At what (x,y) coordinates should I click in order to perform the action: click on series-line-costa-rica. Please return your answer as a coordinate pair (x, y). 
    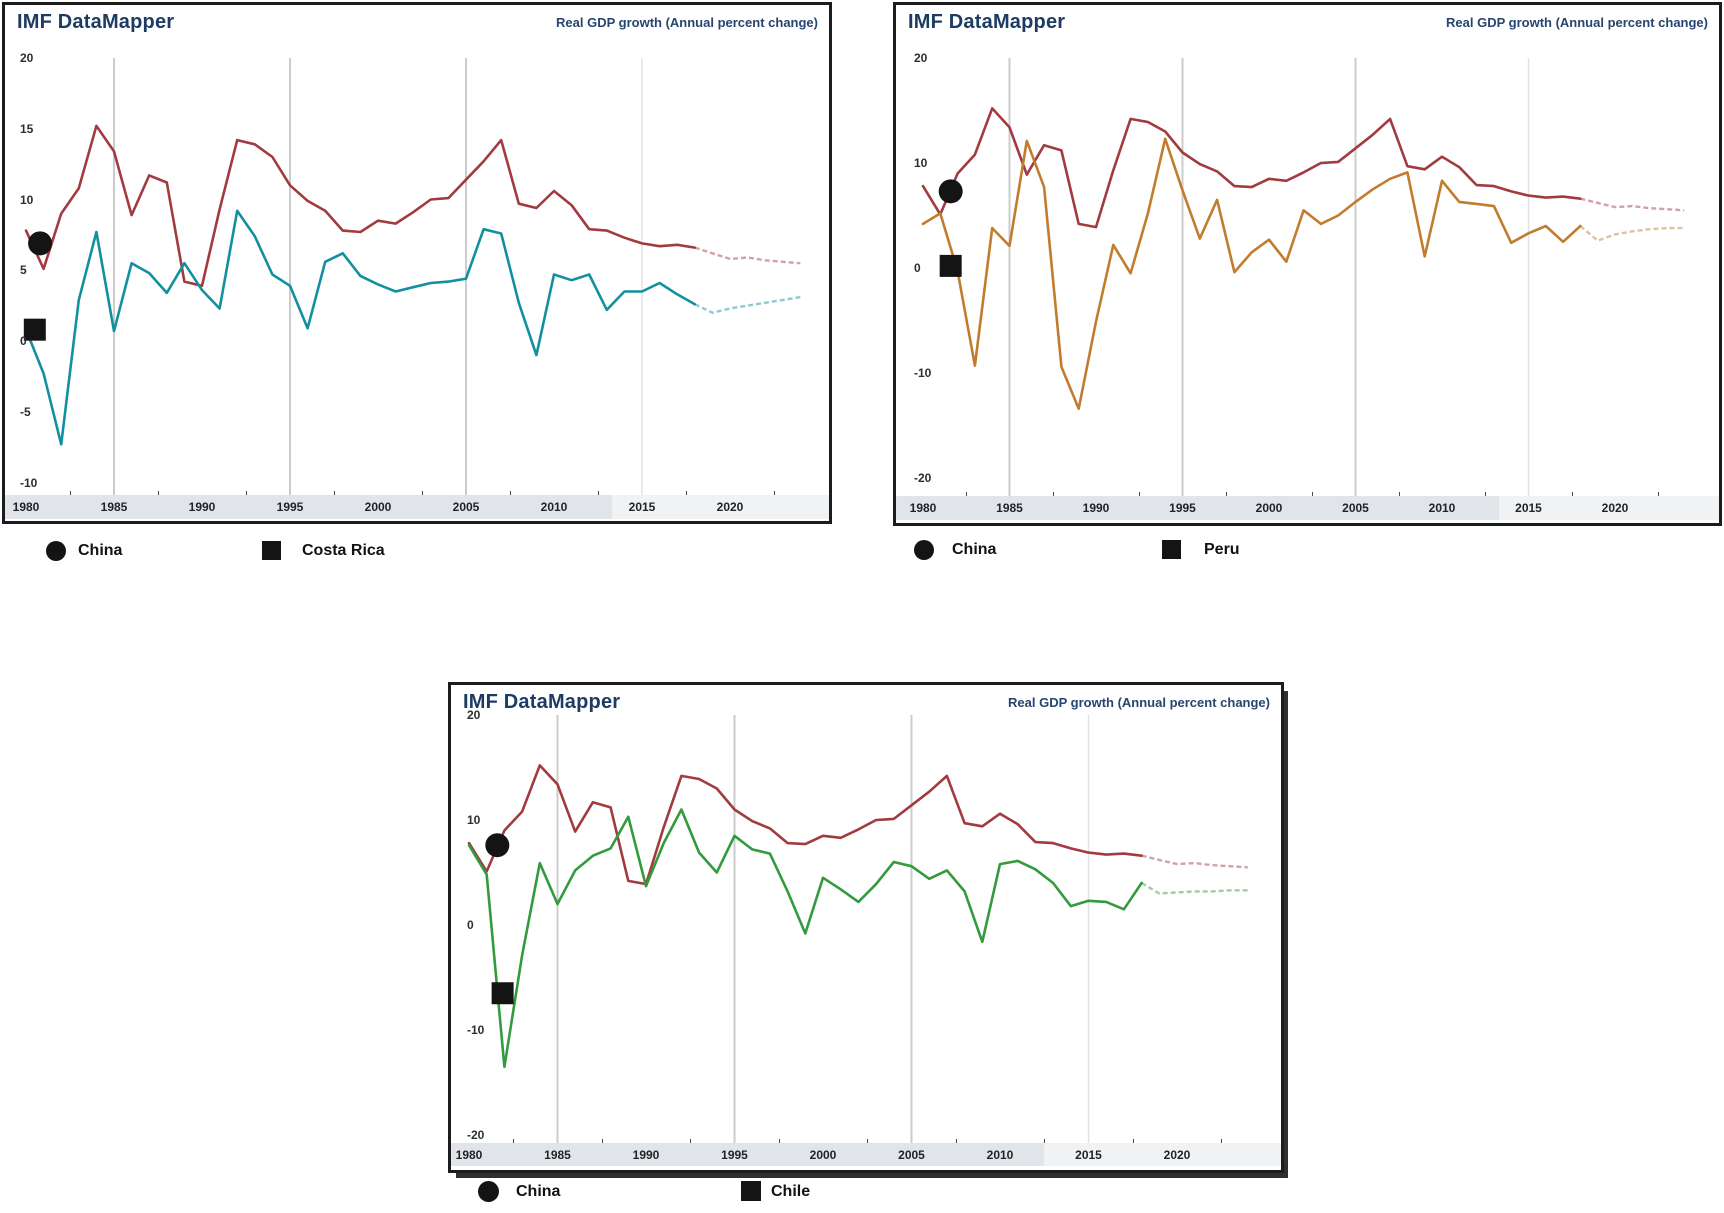
    Looking at the image, I should click on (360, 327).